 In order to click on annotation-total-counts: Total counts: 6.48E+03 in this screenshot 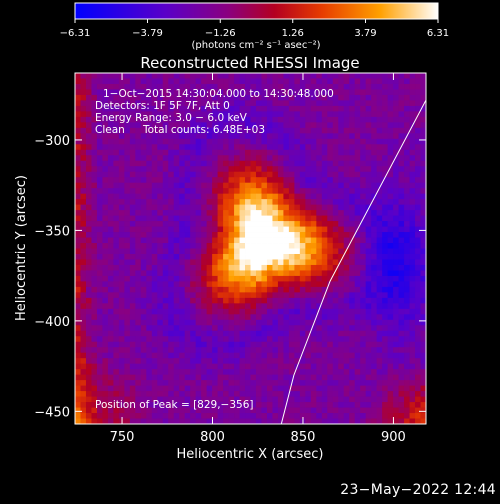, I will do `click(203, 130)`.